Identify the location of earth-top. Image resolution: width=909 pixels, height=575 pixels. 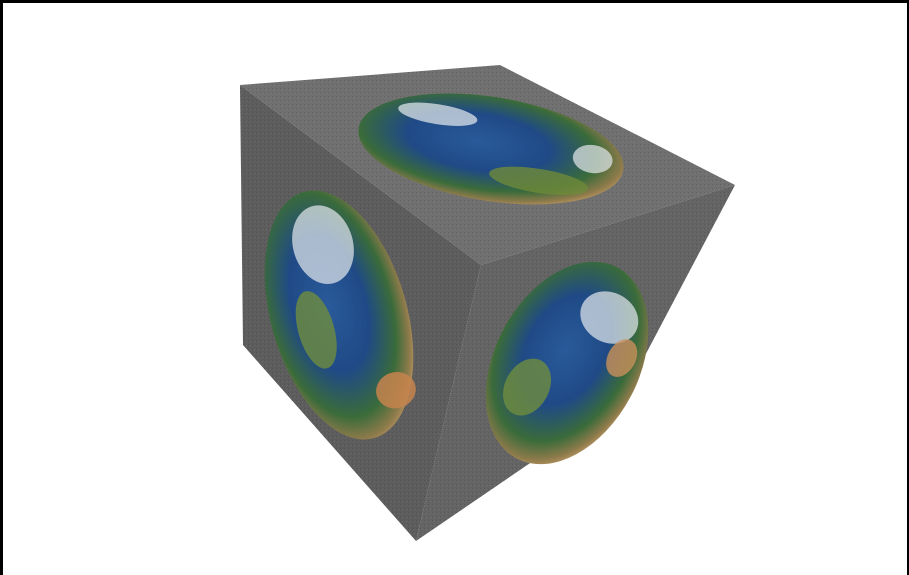
(491, 149).